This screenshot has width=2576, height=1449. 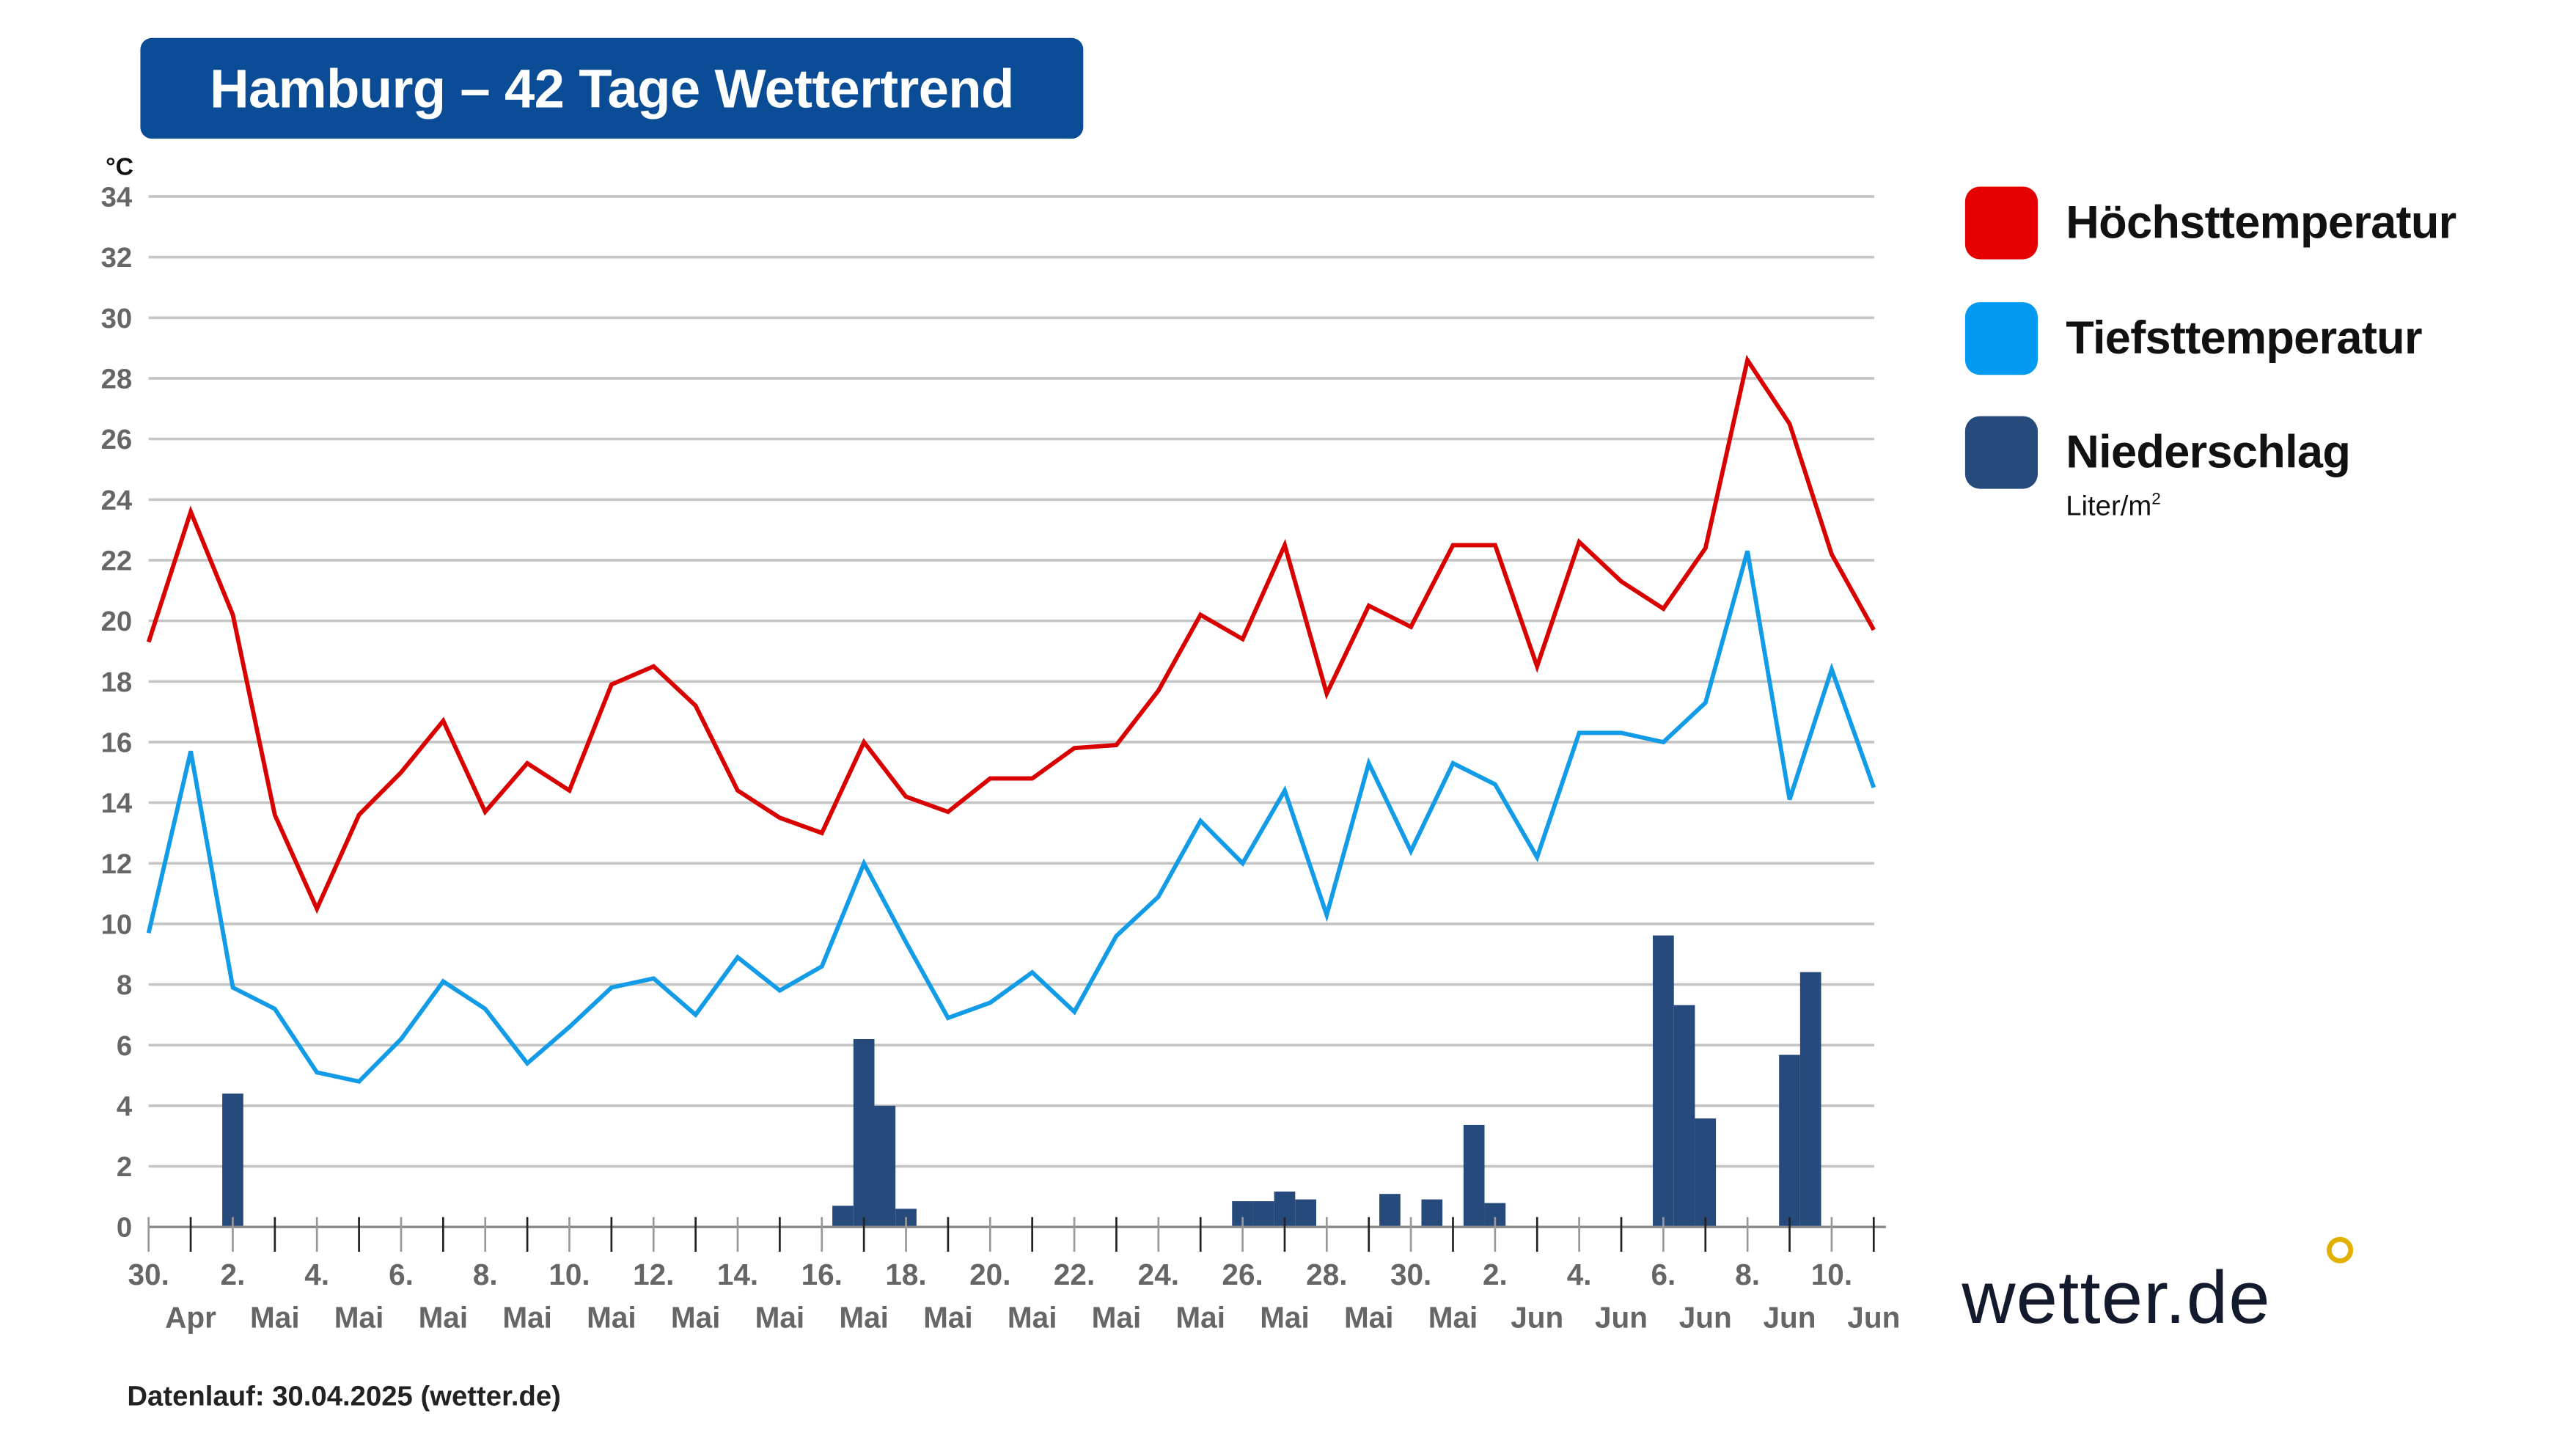 What do you see at coordinates (124, 1228) in the screenshot?
I see `y-tick-label: 0` at bounding box center [124, 1228].